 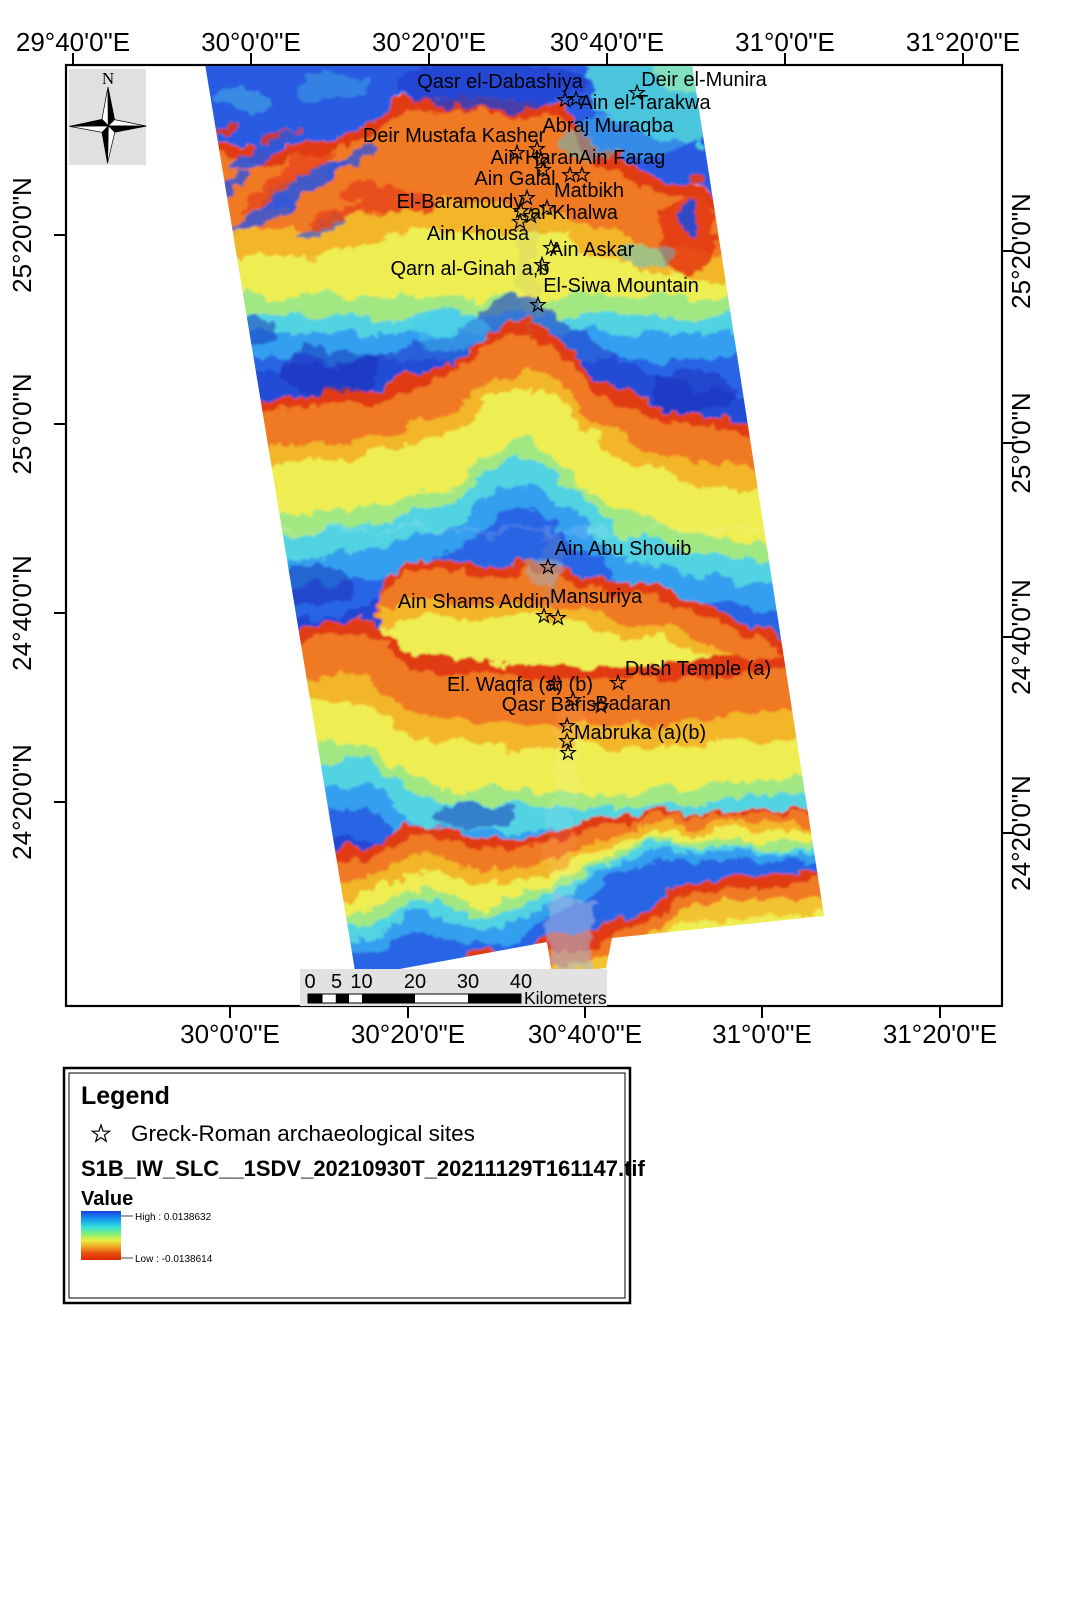 I want to click on svg-text: Dush Temple (a), so click(x=698, y=669).